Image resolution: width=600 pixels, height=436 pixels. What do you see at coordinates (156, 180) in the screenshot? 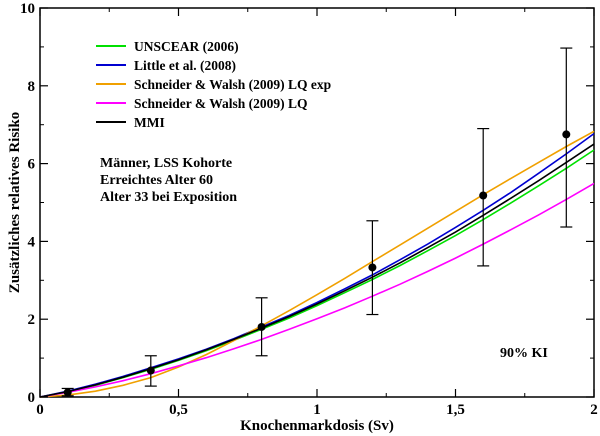
I see `annotation-line: Erreichtes Alter 60` at bounding box center [156, 180].